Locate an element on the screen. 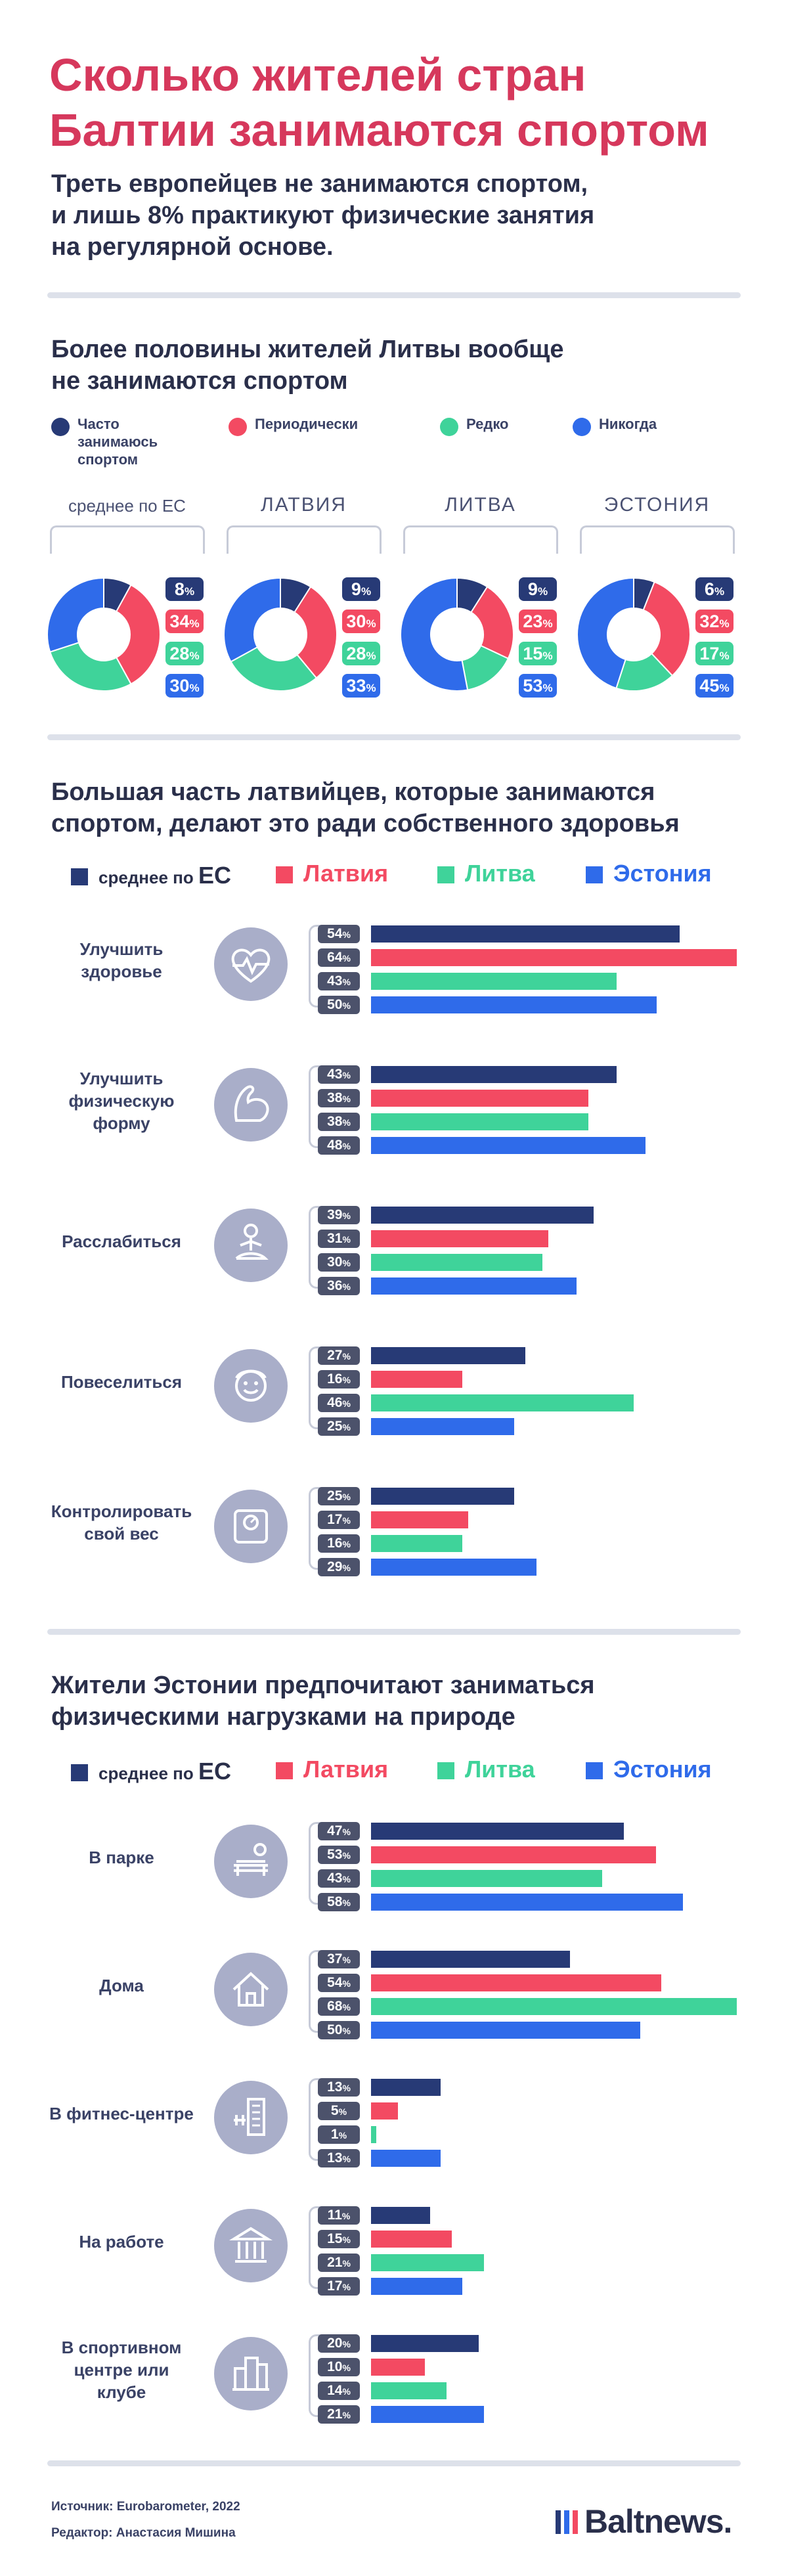  bar-value-label: 53% is located at coordinates (339, 1855).